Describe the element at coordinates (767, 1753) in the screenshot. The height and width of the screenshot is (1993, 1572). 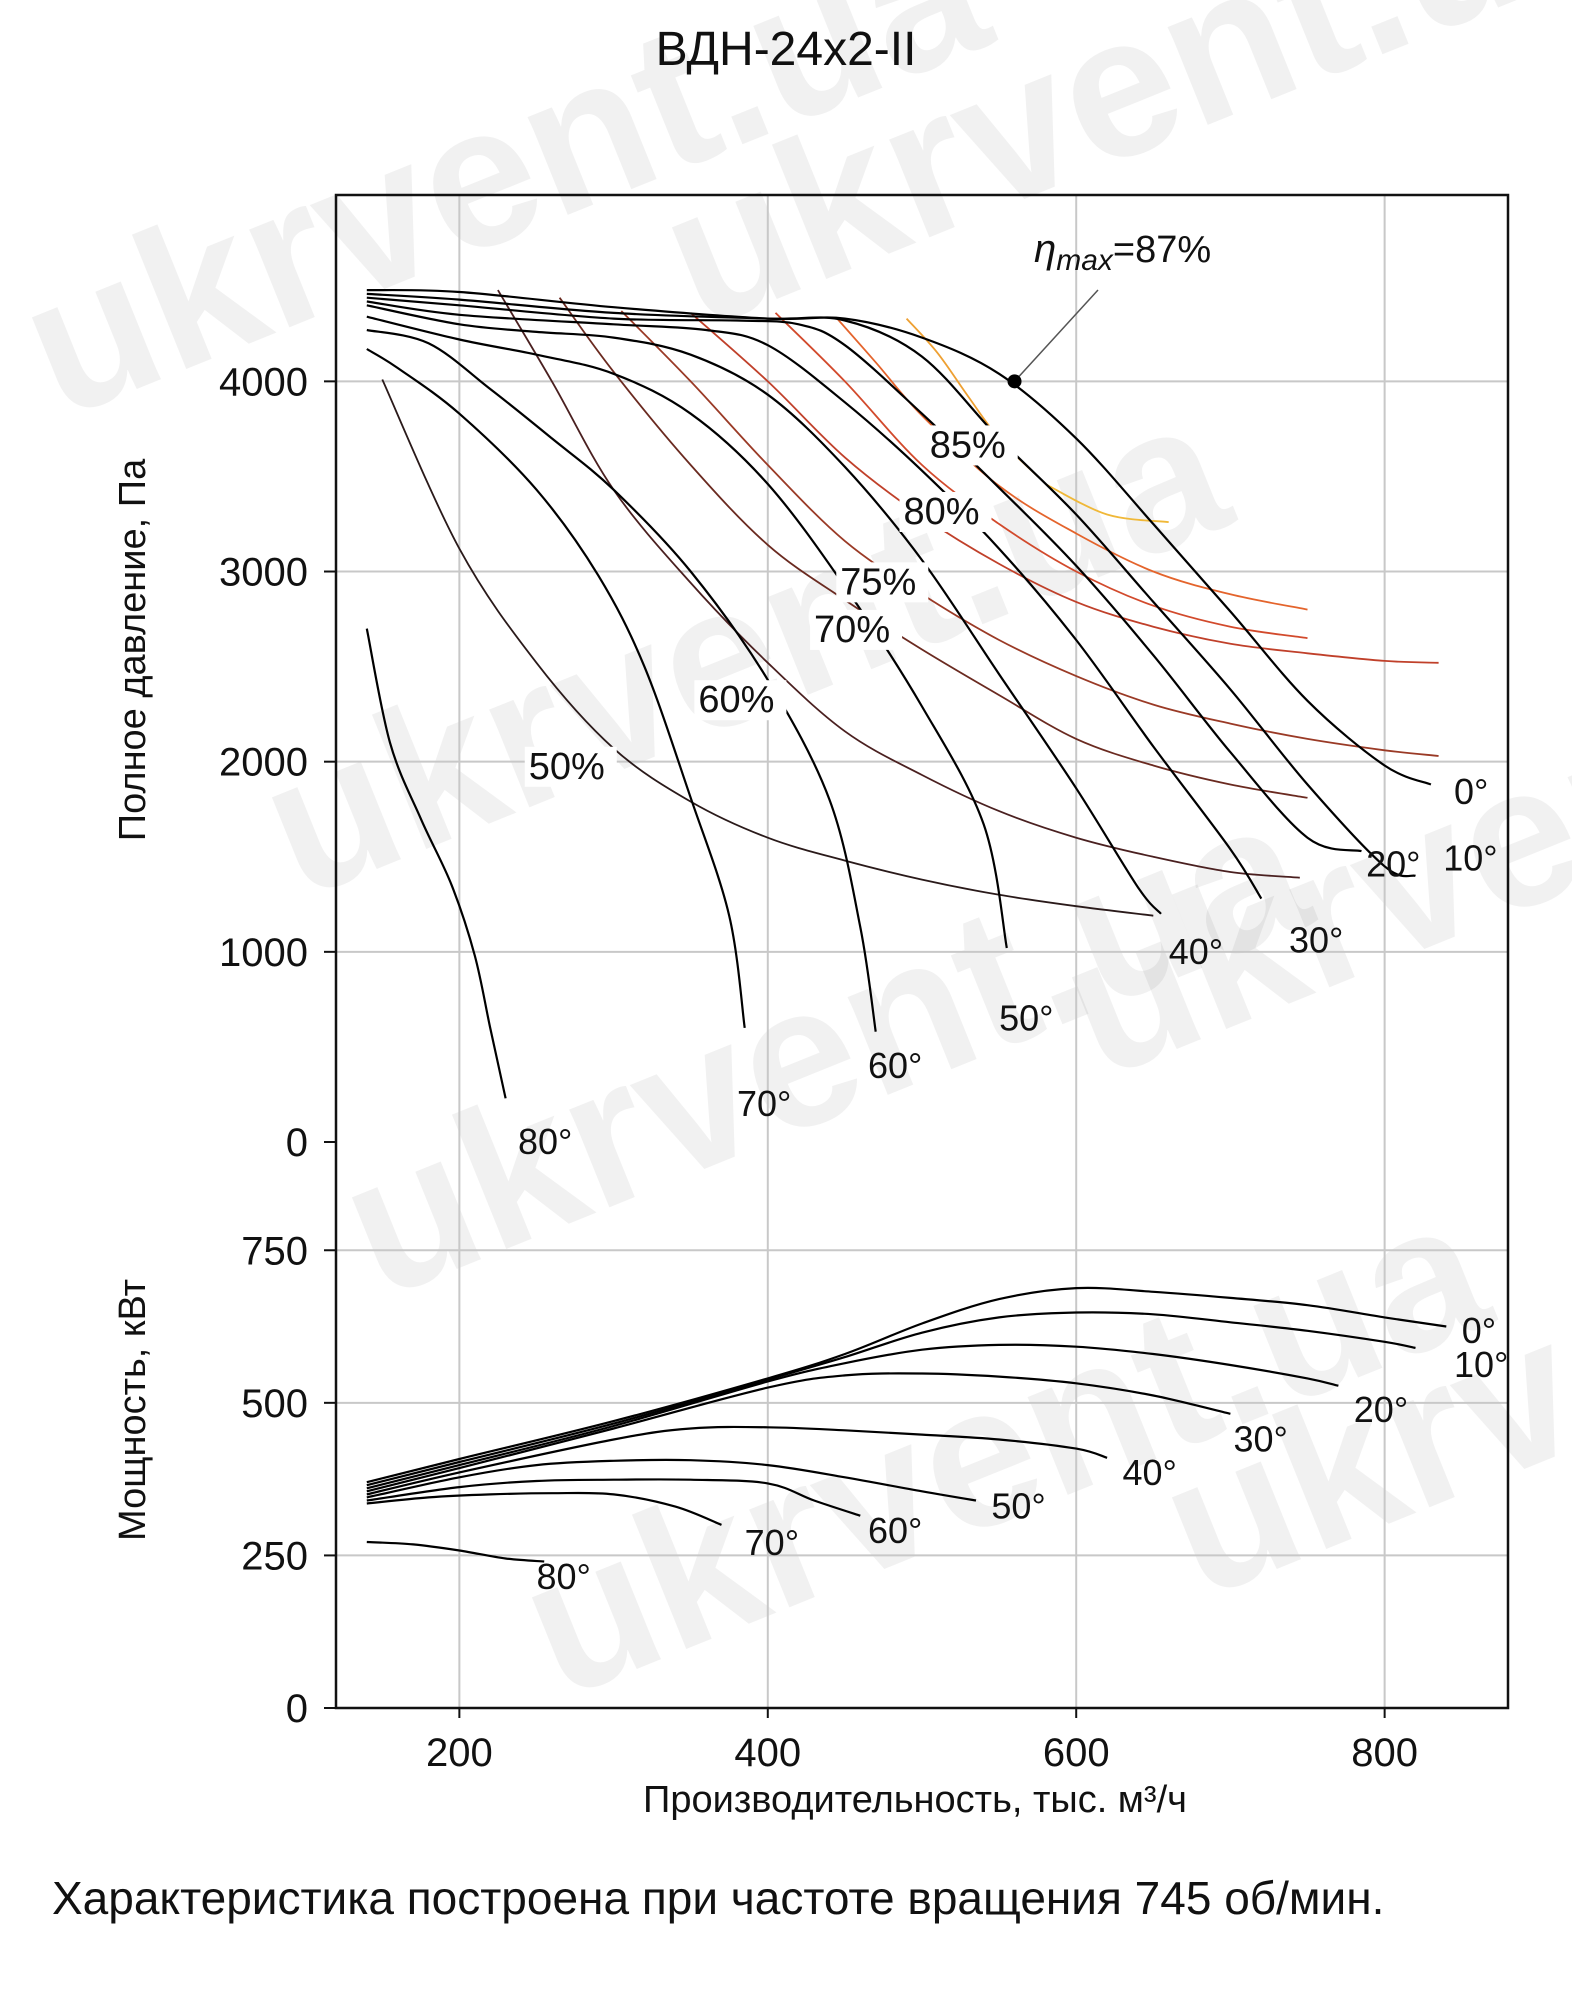
I see `x-tick-label: 400` at that location.